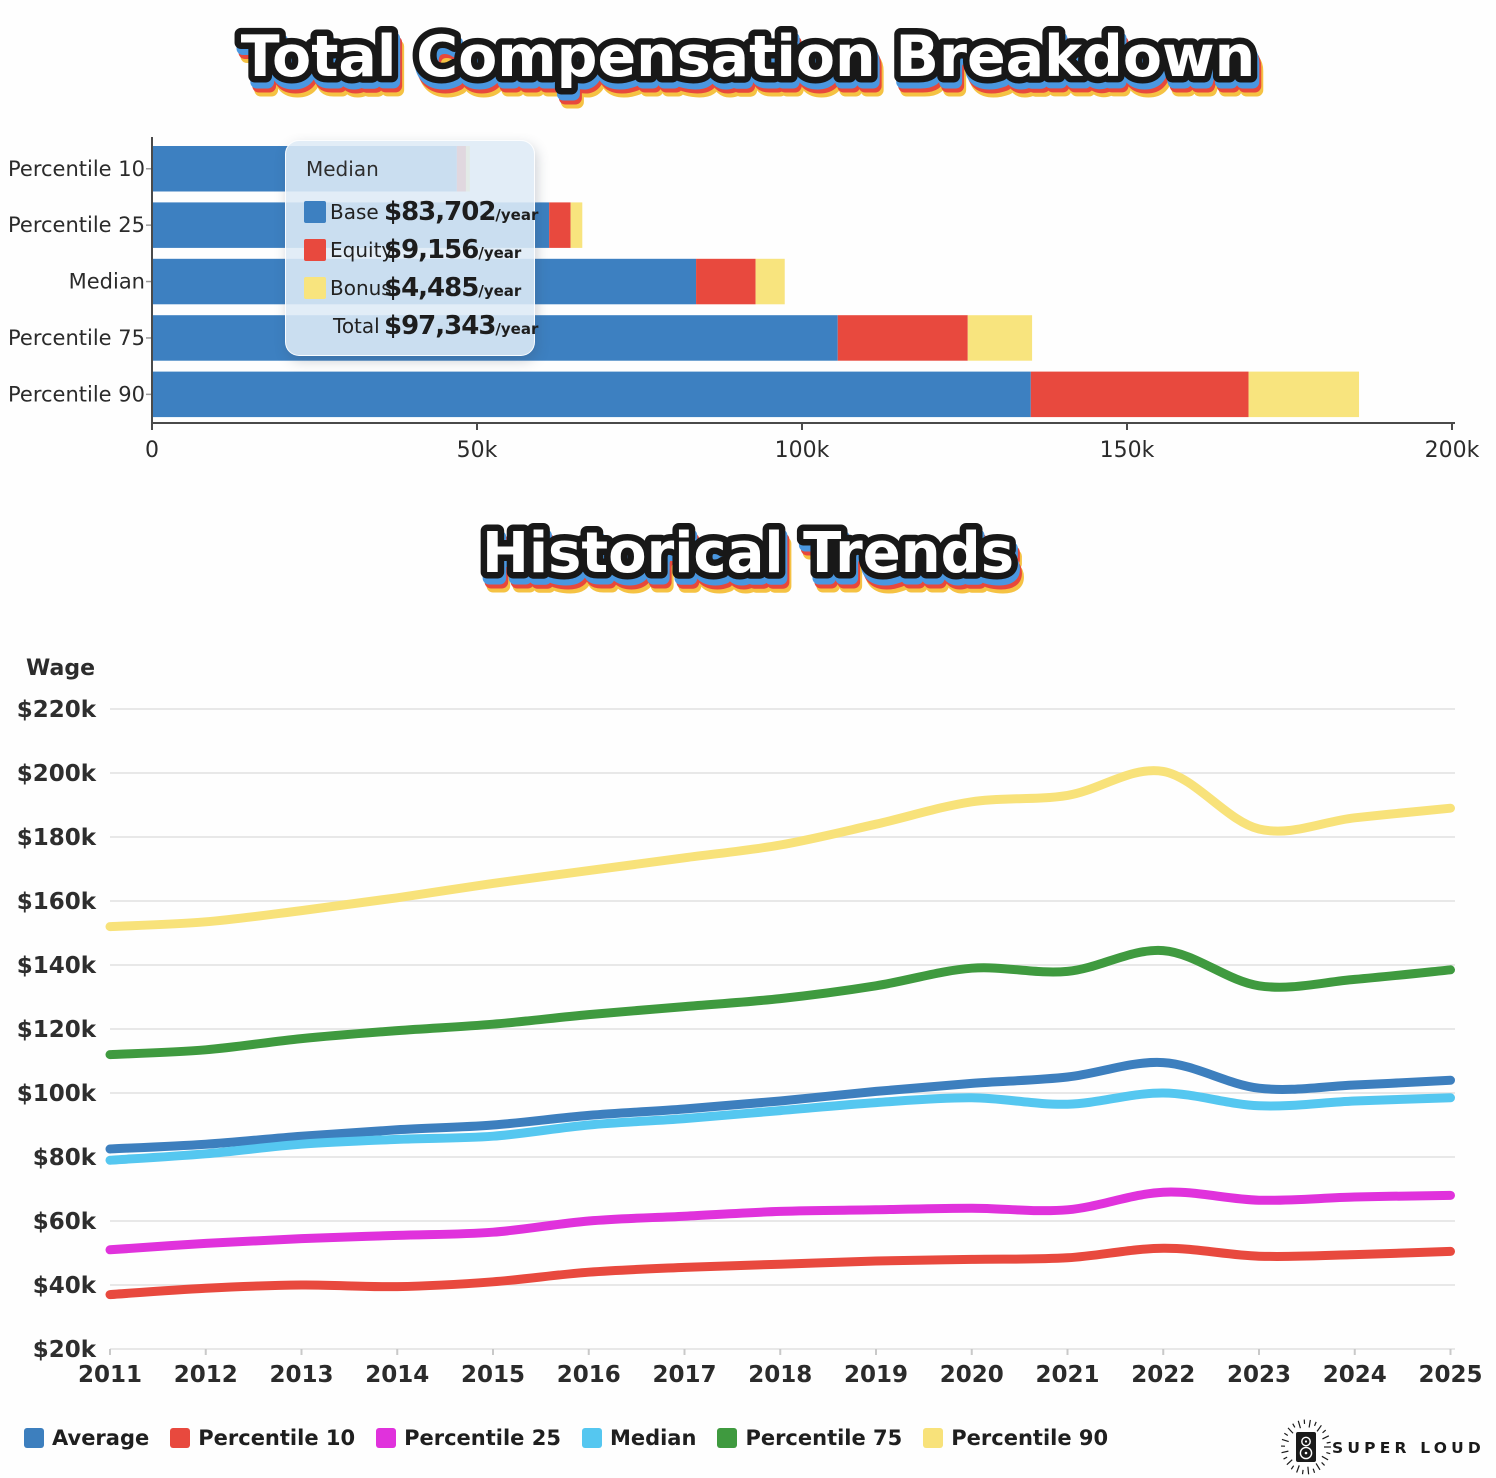  I want to click on x-tick-label: 50k, so click(477, 450).